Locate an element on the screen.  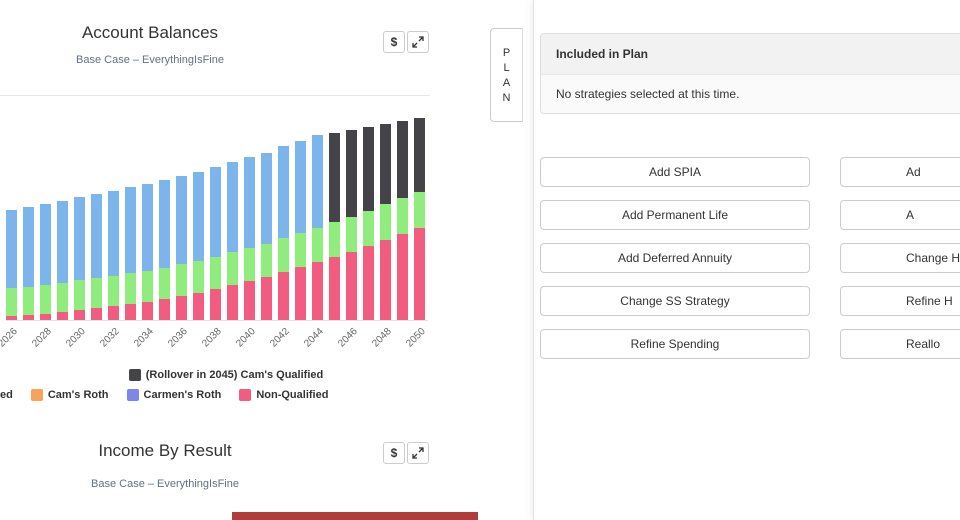
x-tick-label: 2046 is located at coordinates (347, 338).